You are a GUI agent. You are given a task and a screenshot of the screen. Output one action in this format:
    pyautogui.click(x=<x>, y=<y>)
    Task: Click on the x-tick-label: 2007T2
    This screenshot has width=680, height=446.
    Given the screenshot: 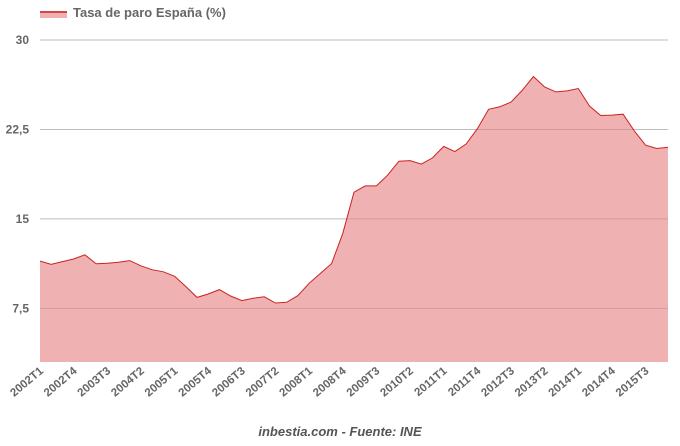 What is the action you would take?
    pyautogui.click(x=263, y=382)
    